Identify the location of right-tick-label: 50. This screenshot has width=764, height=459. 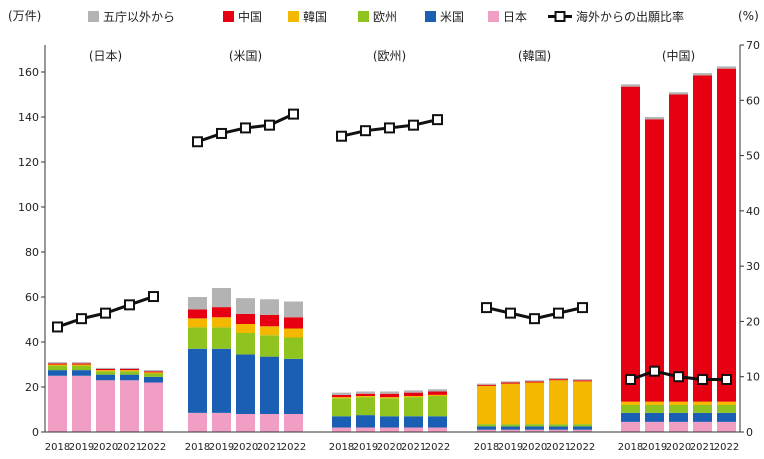
(753, 156).